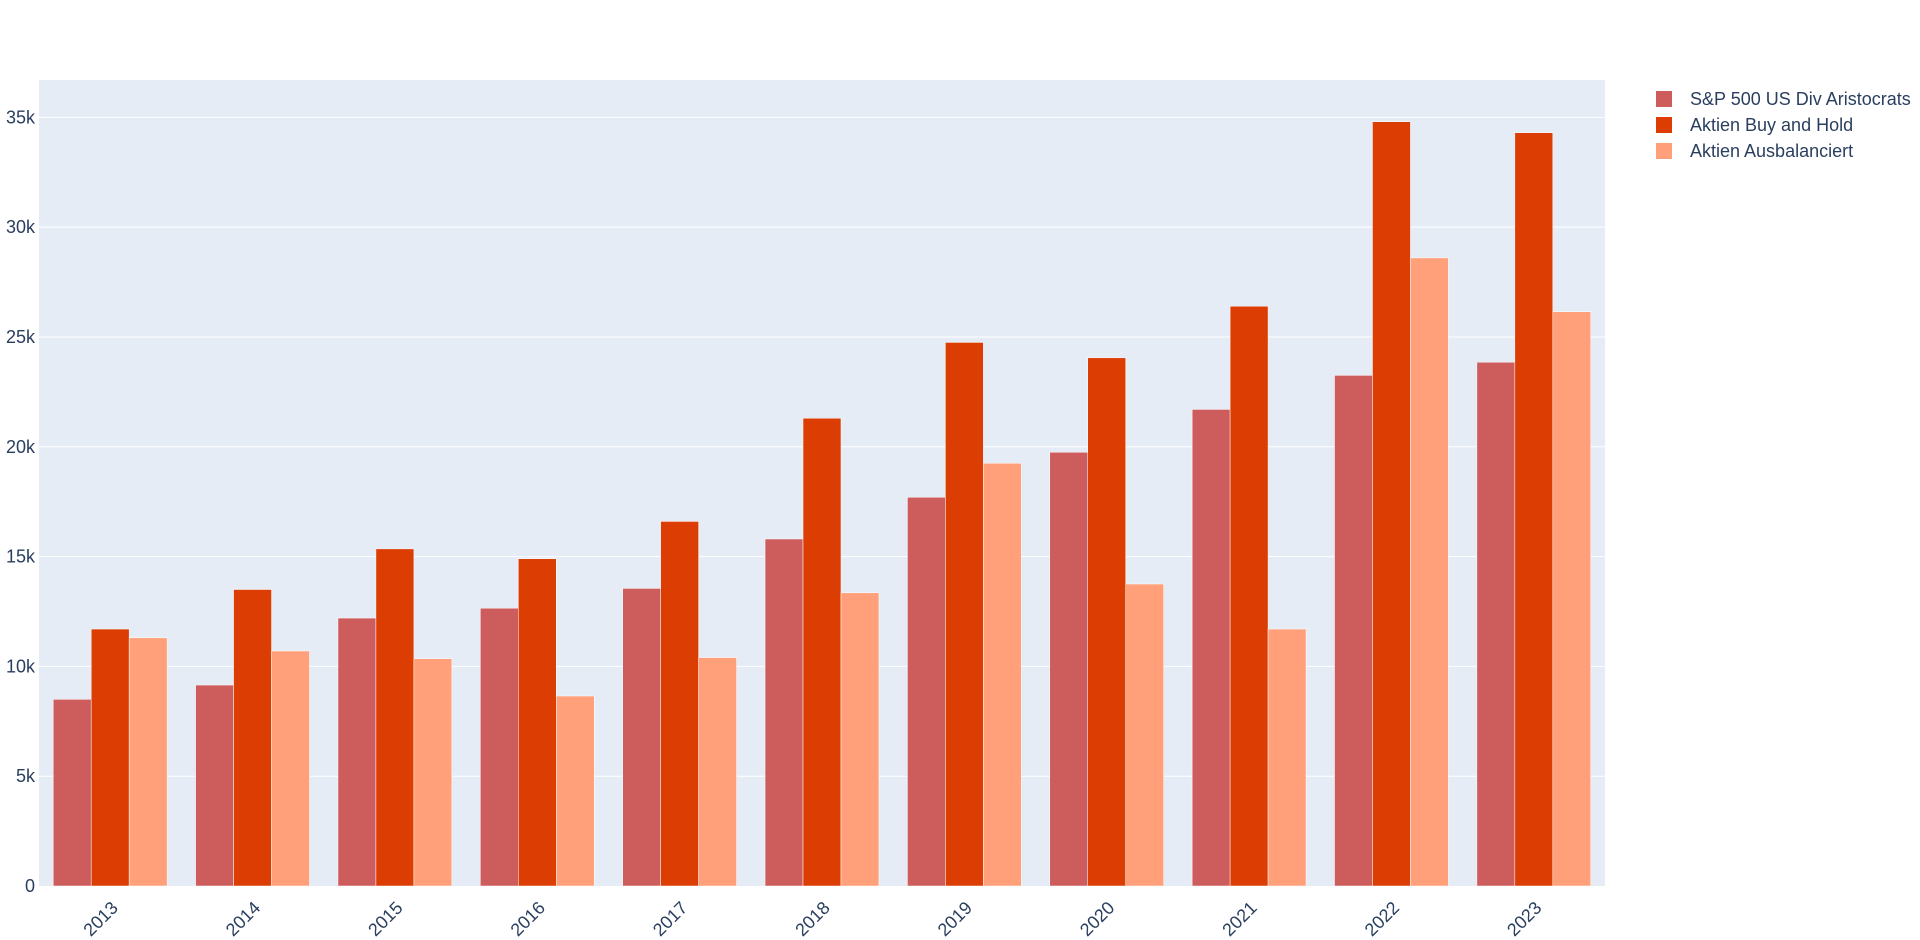 The height and width of the screenshot is (940, 1920). Describe the element at coordinates (528, 919) in the screenshot. I see `x-tick-label: 2016` at that location.